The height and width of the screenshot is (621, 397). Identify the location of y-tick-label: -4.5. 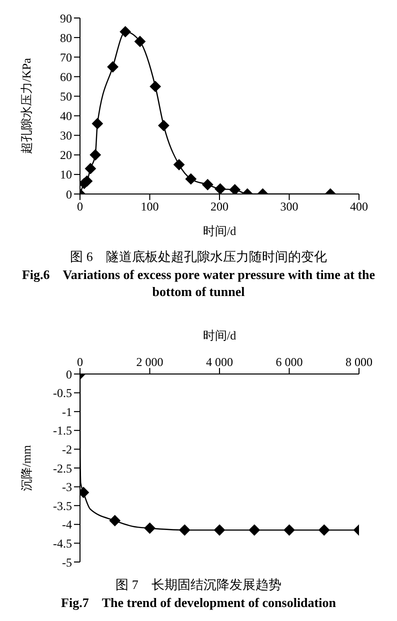
(62, 543).